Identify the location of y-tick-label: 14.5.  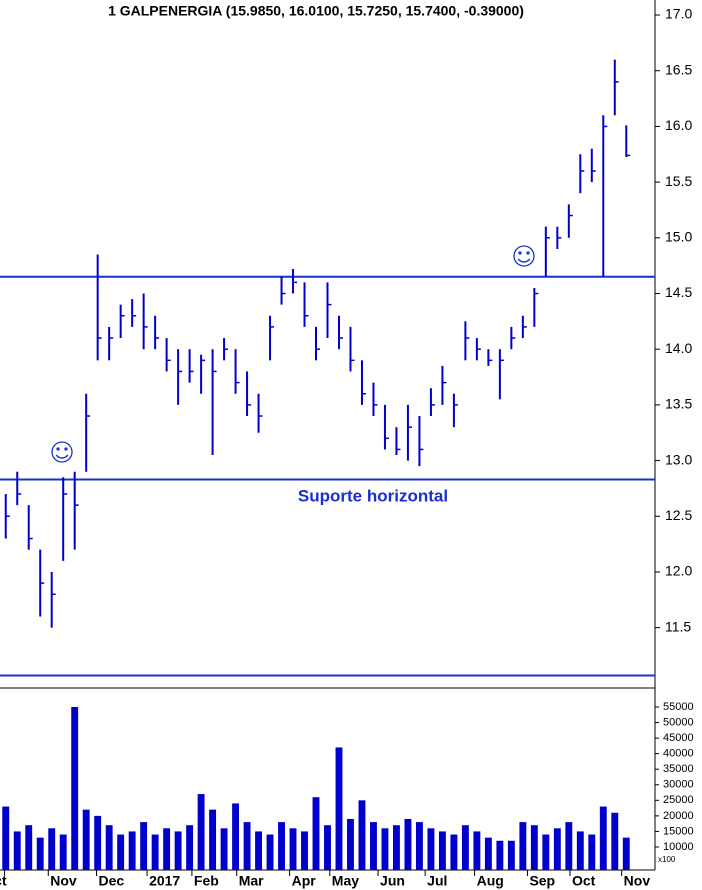
(678, 292).